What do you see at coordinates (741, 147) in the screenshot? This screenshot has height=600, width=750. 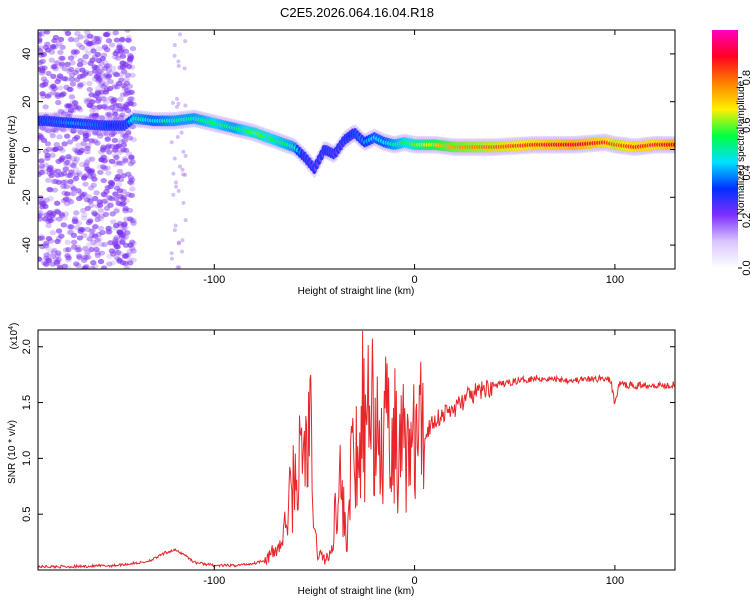 I see `colorbar-label: Normalized spectral amplitude` at bounding box center [741, 147].